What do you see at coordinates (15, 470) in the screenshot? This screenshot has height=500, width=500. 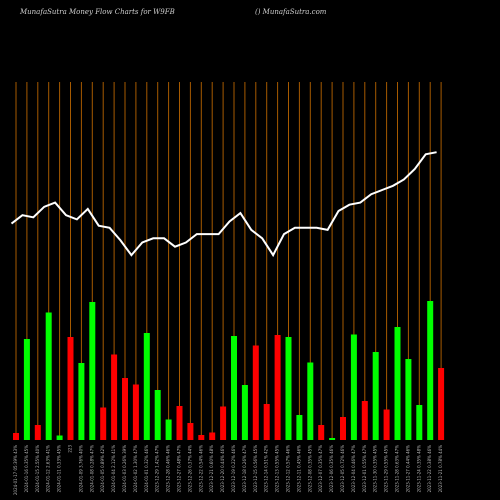 I see `x-tick-label: 2024-01-17 05:39% 43%` at bounding box center [15, 470].